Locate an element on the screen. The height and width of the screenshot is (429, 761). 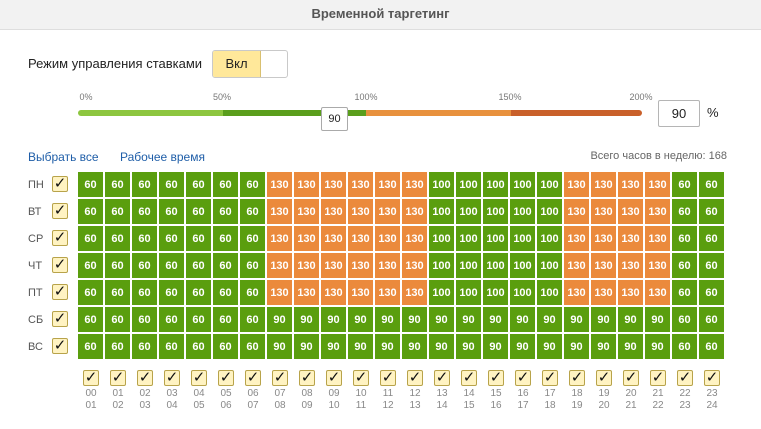
bid-slider-handle: 90 is located at coordinates (334, 119).